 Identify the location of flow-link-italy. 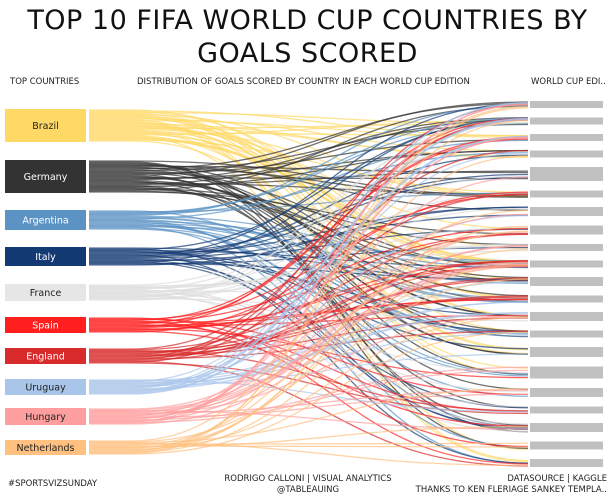
(309, 230).